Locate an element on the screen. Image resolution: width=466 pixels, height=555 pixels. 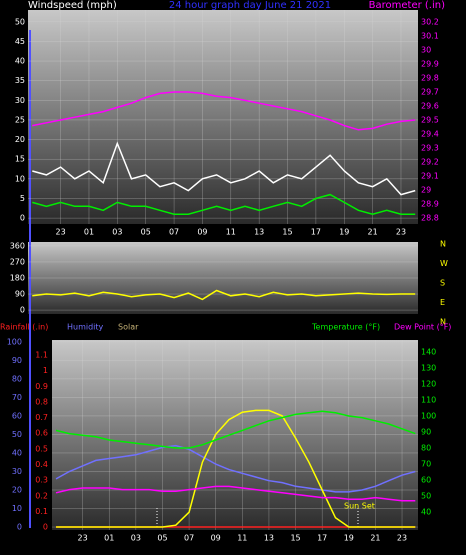
compass-label: W is located at coordinates (444, 263).